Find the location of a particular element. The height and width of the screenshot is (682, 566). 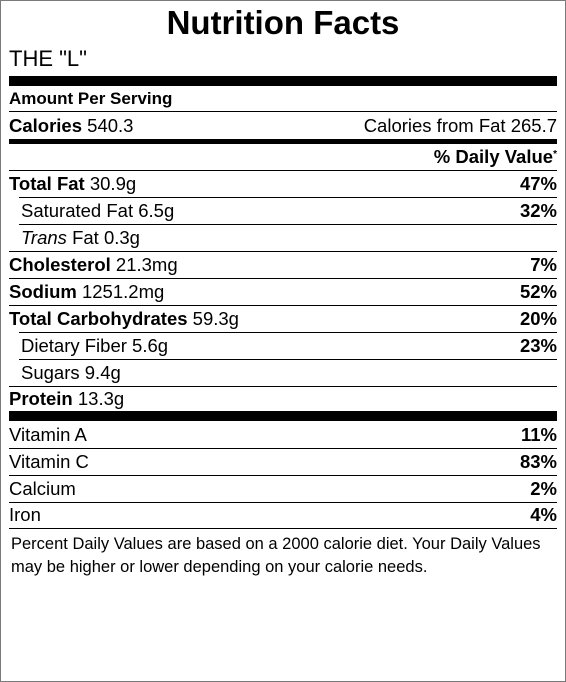

amount-per-serving: Amount Per Serving is located at coordinates (91, 98).